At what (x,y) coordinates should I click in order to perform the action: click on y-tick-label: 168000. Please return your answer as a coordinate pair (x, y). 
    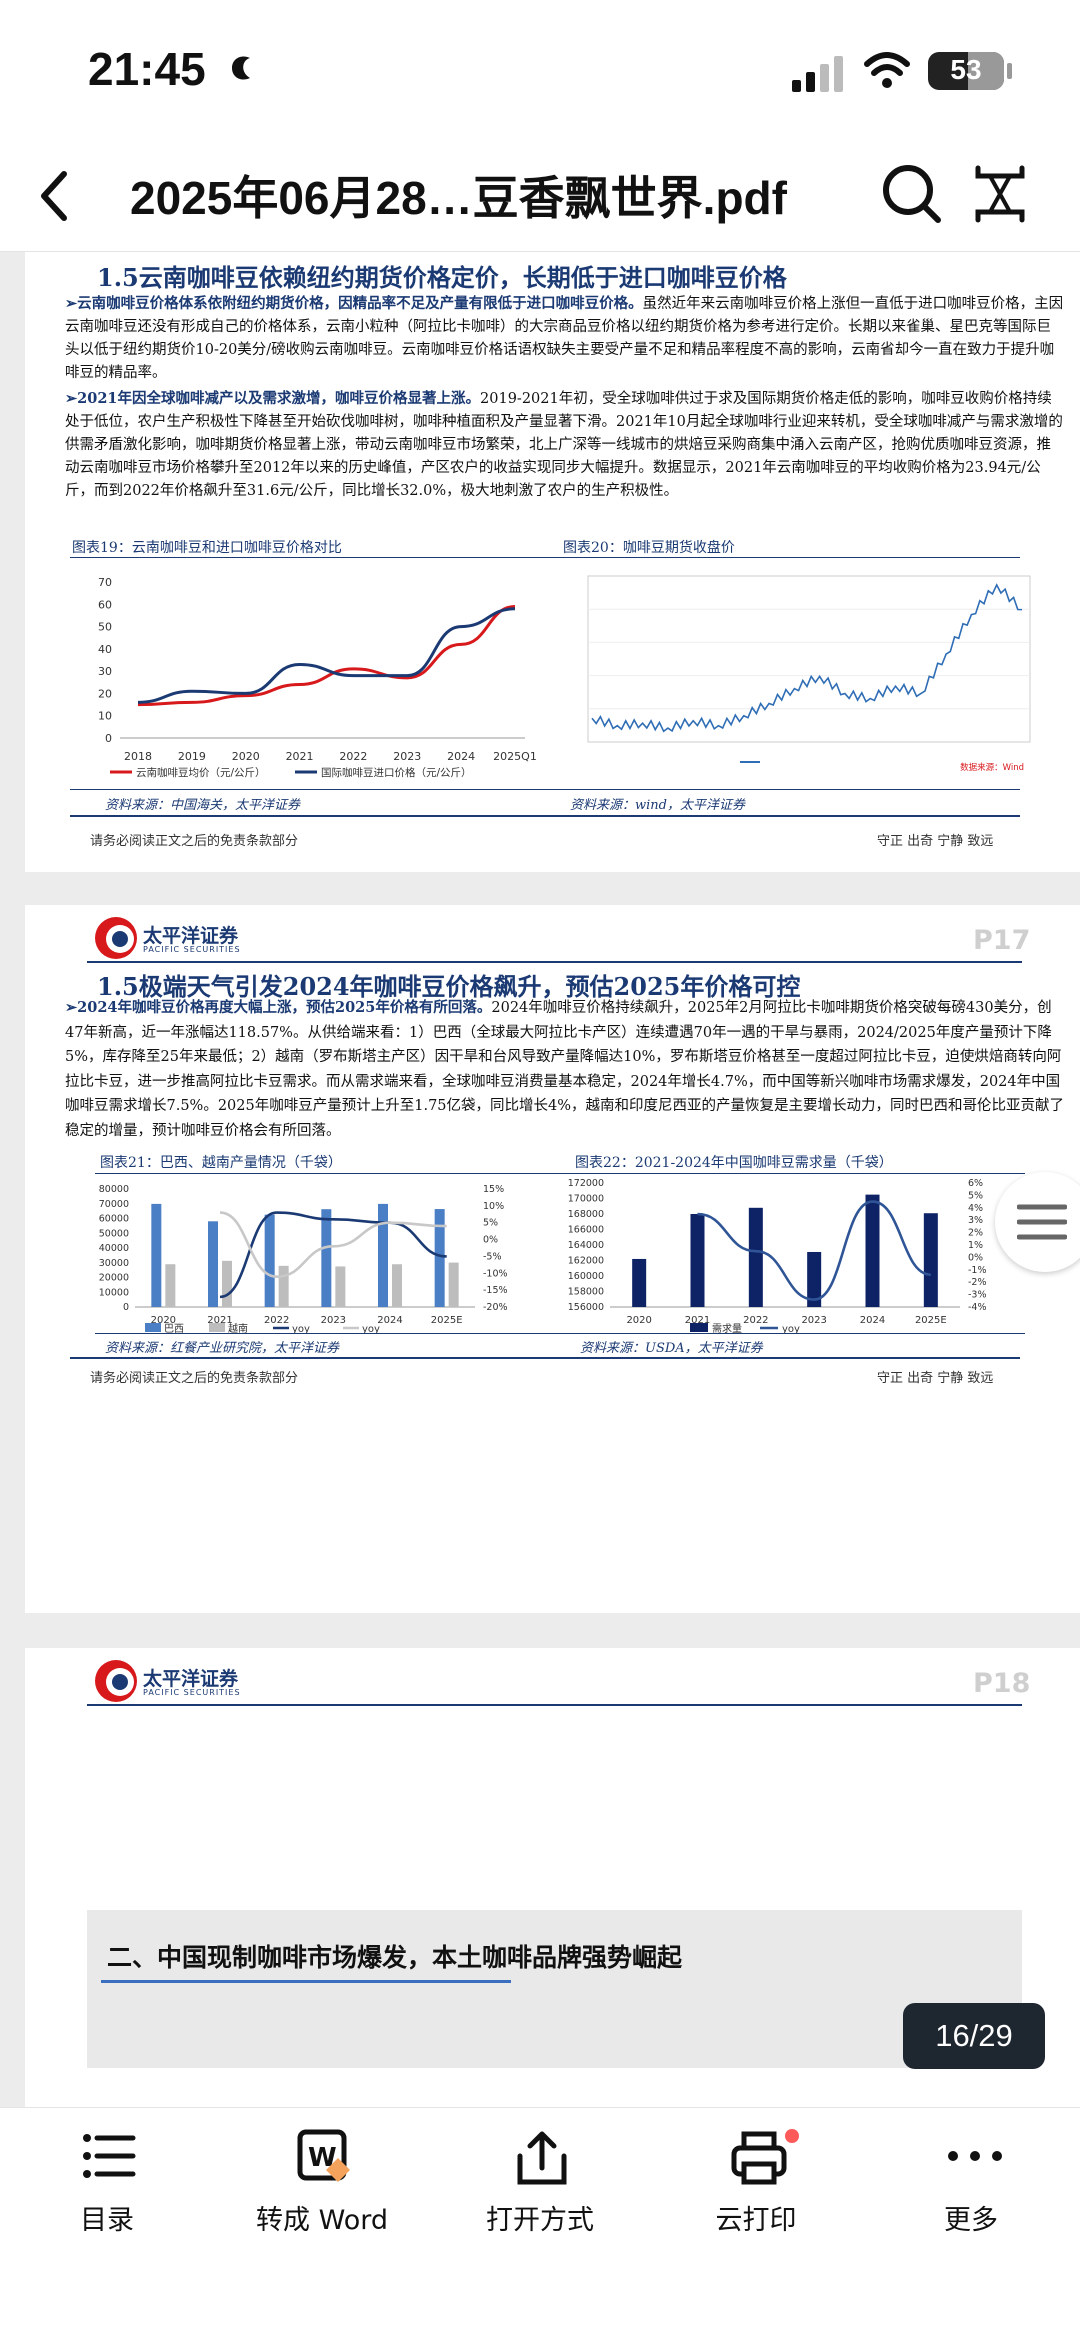
    Looking at the image, I should click on (586, 1214).